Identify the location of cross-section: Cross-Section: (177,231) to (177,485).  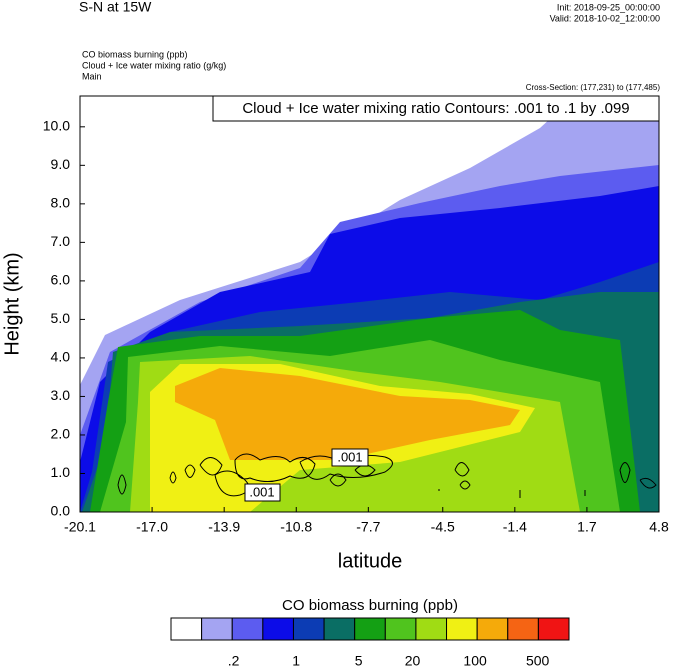
(593, 87).